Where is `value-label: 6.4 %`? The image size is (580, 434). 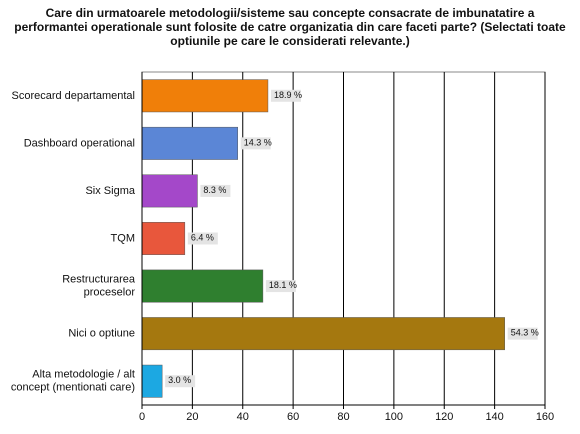 value-label: 6.4 % is located at coordinates (202, 238).